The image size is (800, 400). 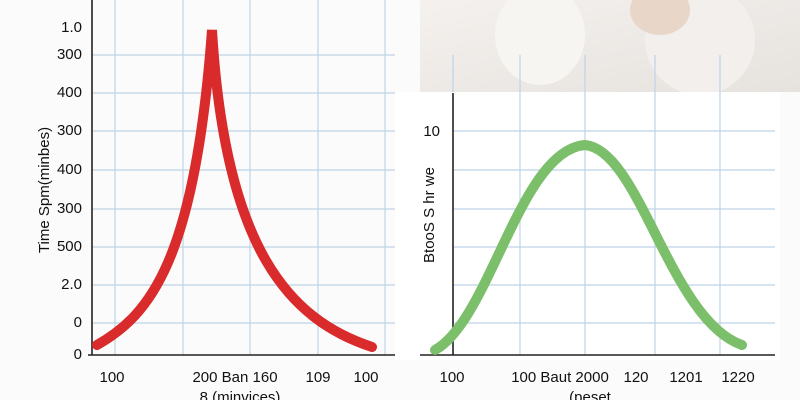 I want to click on y-axis-title: BtooS S hr we, so click(x=429, y=215).